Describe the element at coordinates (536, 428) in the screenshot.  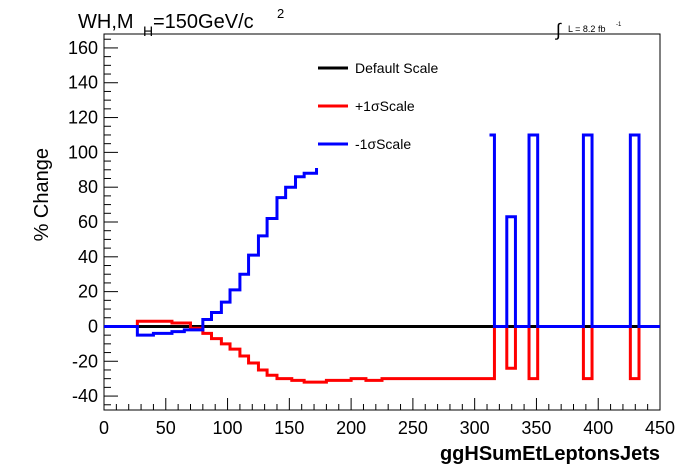
I see `x-tick-label: 350` at that location.